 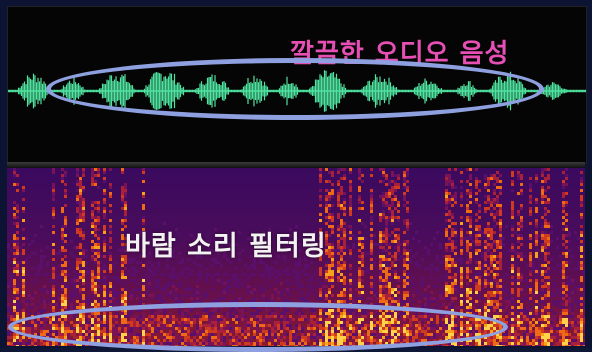 I want to click on panel-divider, so click(x=296, y=165).